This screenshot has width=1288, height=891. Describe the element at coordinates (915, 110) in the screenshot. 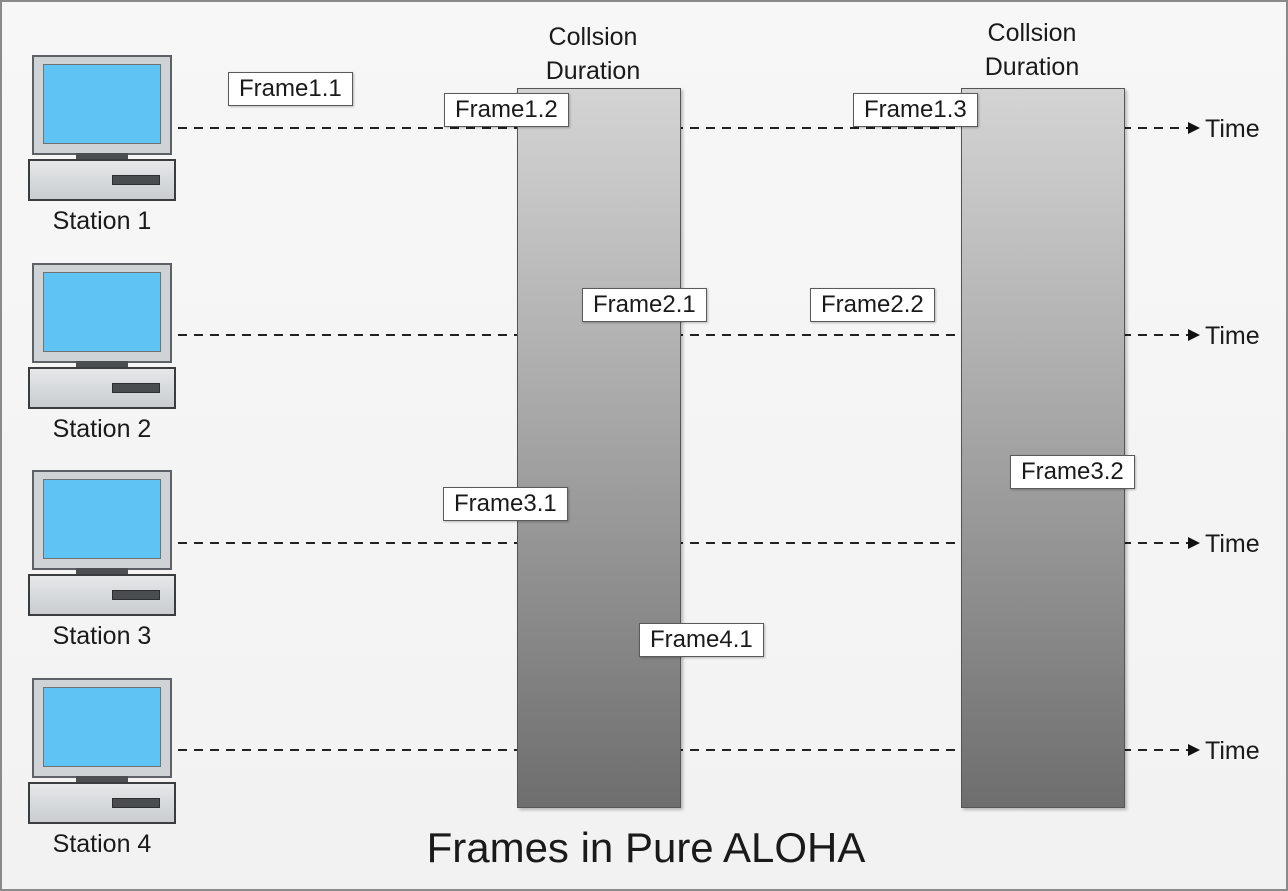

I see `frame-1-3: Frame1.3` at that location.